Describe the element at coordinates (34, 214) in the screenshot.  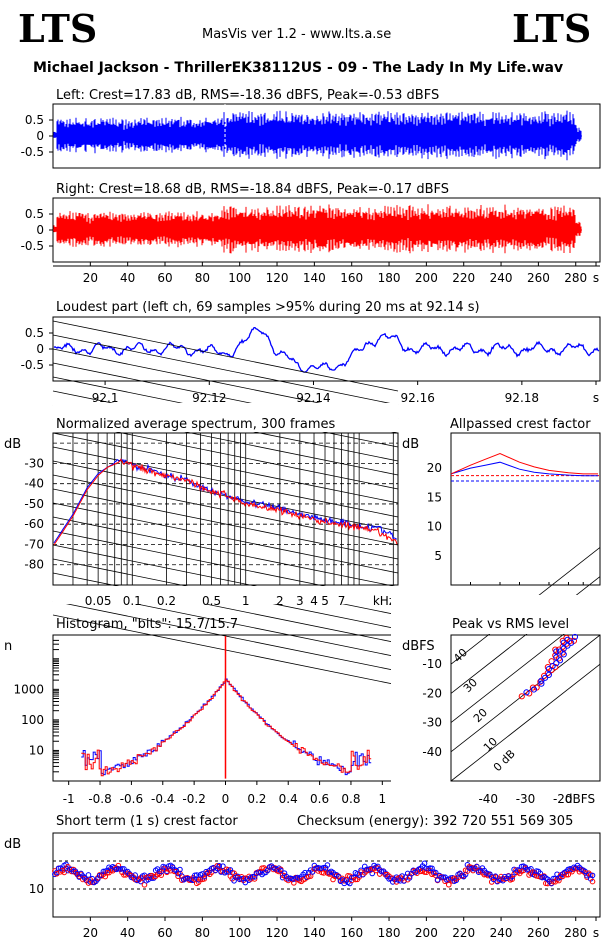
I see `y-tick-label: 0.5` at that location.